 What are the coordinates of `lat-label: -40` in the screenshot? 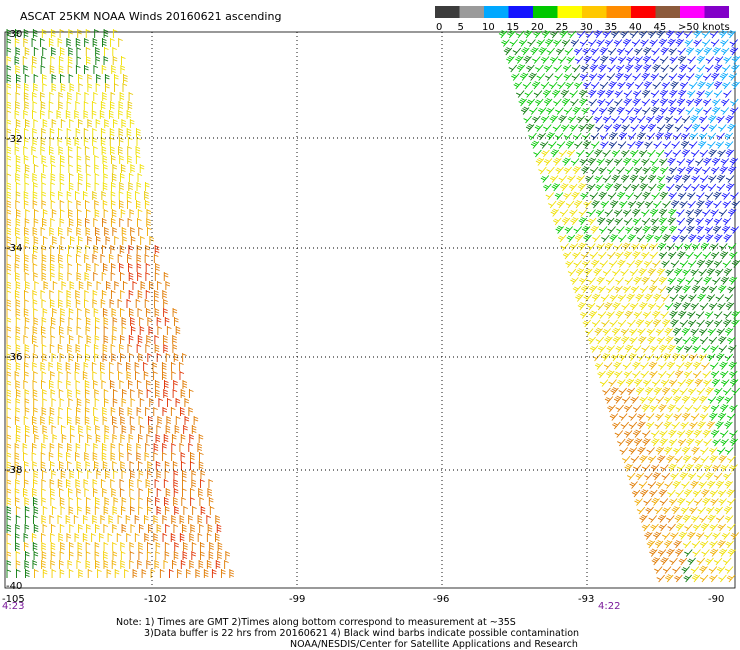 It's located at (14, 586).